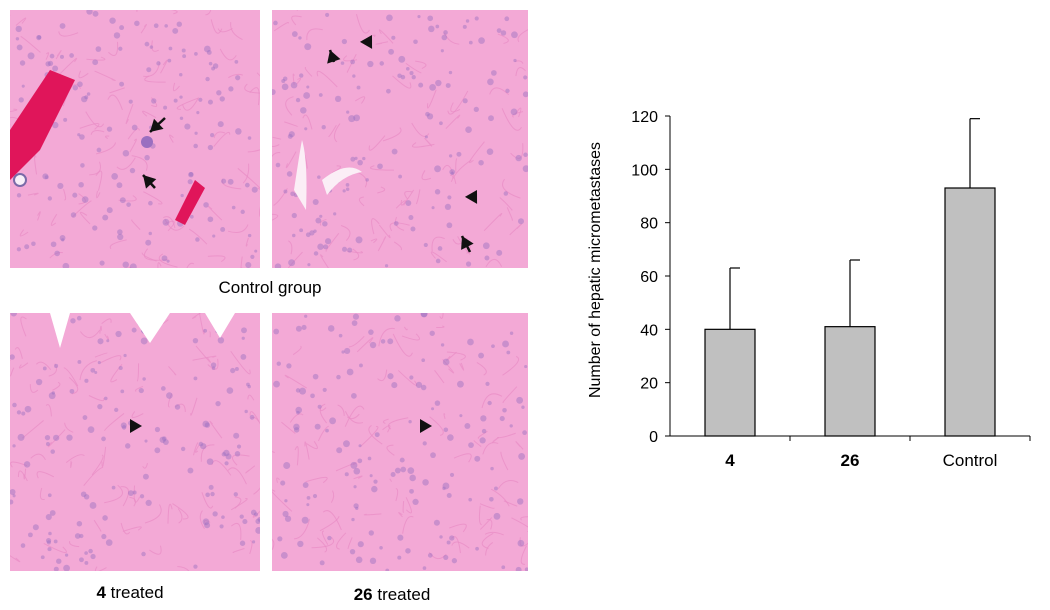  Describe the element at coordinates (850, 460) in the screenshot. I see `x-tick-label: 26` at that location.